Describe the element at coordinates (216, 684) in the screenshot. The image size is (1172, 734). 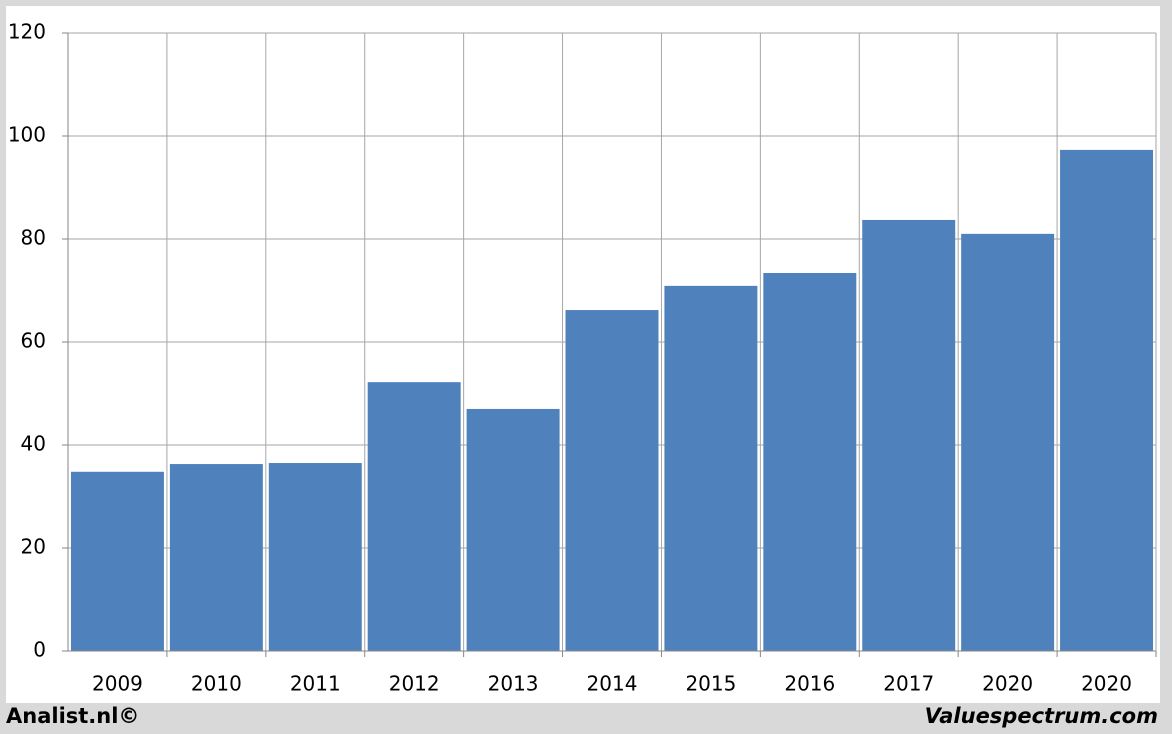
I see `x-tick-label: 2010` at that location.